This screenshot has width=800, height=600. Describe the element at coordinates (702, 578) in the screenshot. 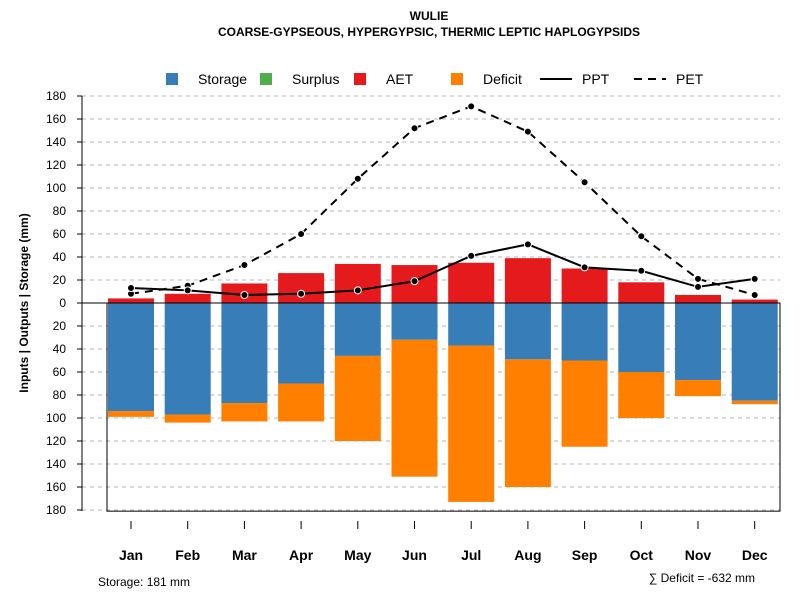

I see `deficit-total: ∑ Deficit = -632 mm` at that location.